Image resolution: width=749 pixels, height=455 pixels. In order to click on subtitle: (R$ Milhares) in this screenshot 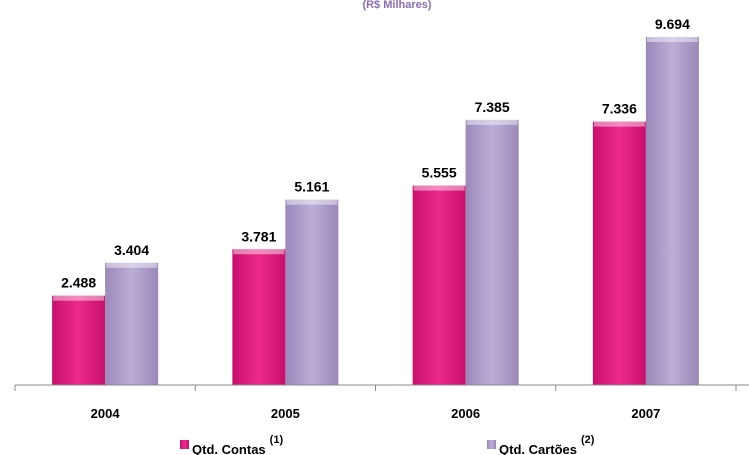, I will do `click(396, 5)`.